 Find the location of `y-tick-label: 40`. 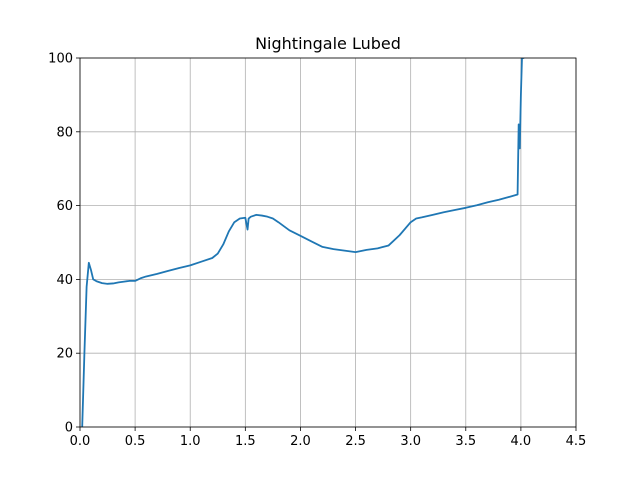

y-tick-label: 40 is located at coordinates (64, 280).